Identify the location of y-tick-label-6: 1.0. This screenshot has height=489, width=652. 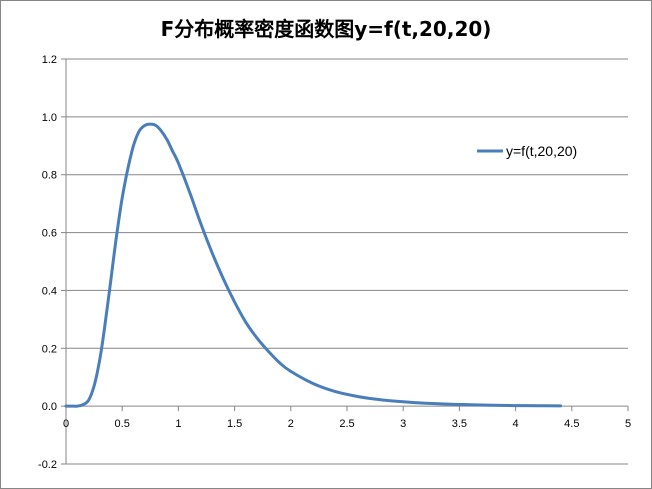
(49, 118).